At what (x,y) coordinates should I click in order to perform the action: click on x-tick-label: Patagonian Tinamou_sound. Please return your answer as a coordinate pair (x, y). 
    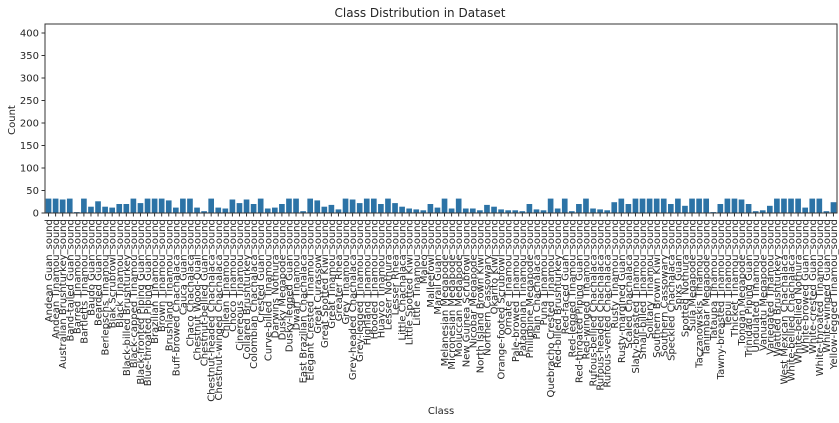
    Looking at the image, I should click on (523, 288).